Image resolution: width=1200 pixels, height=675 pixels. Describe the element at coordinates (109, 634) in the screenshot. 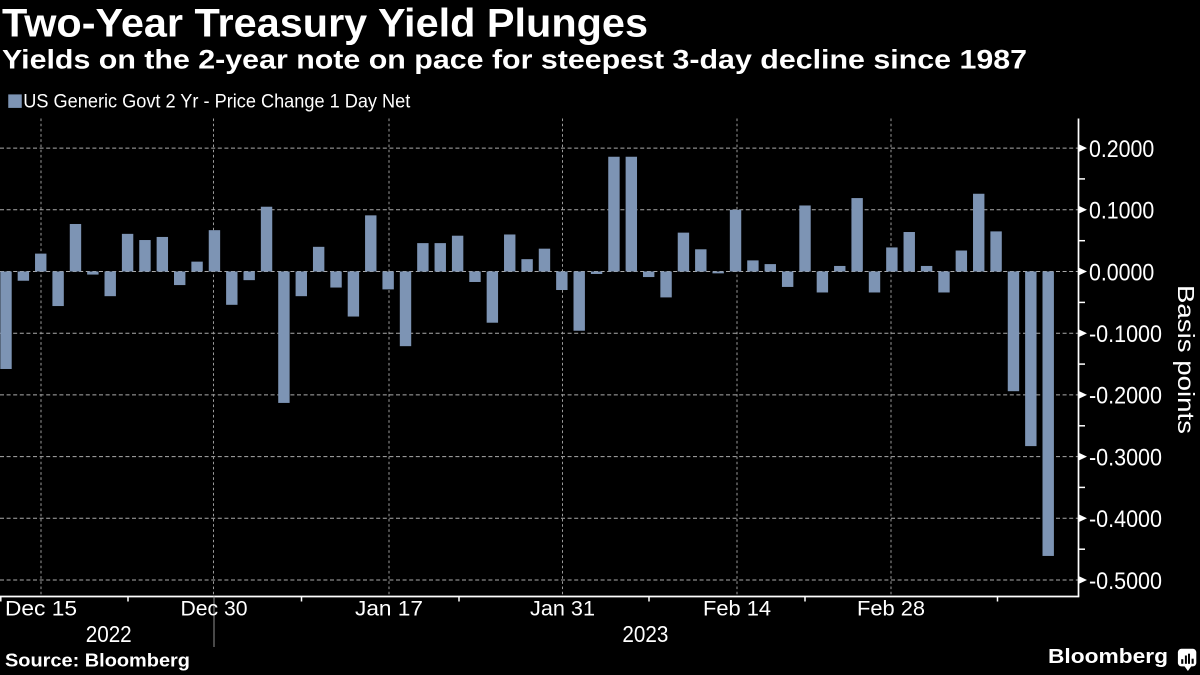

I see `svg-text: 2022` at that location.